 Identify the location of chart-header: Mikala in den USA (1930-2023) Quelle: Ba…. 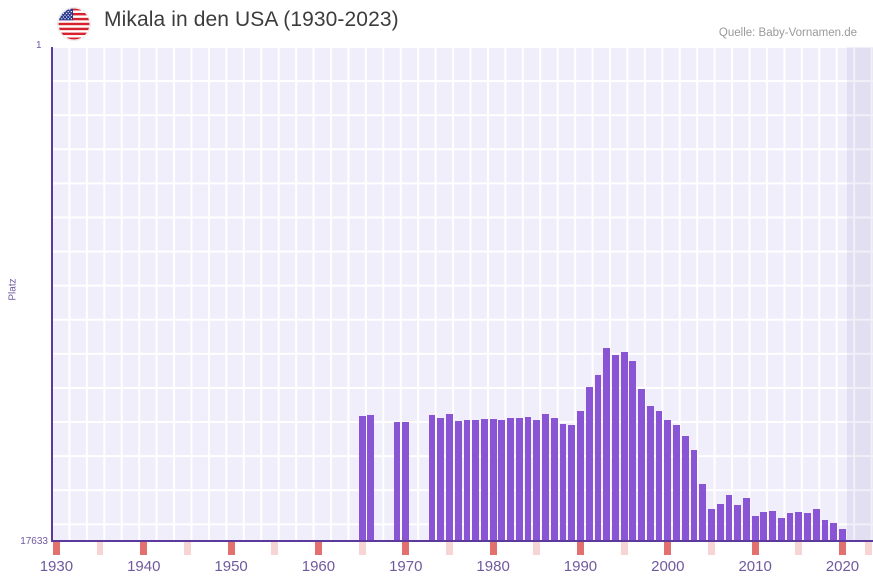
(436, 23).